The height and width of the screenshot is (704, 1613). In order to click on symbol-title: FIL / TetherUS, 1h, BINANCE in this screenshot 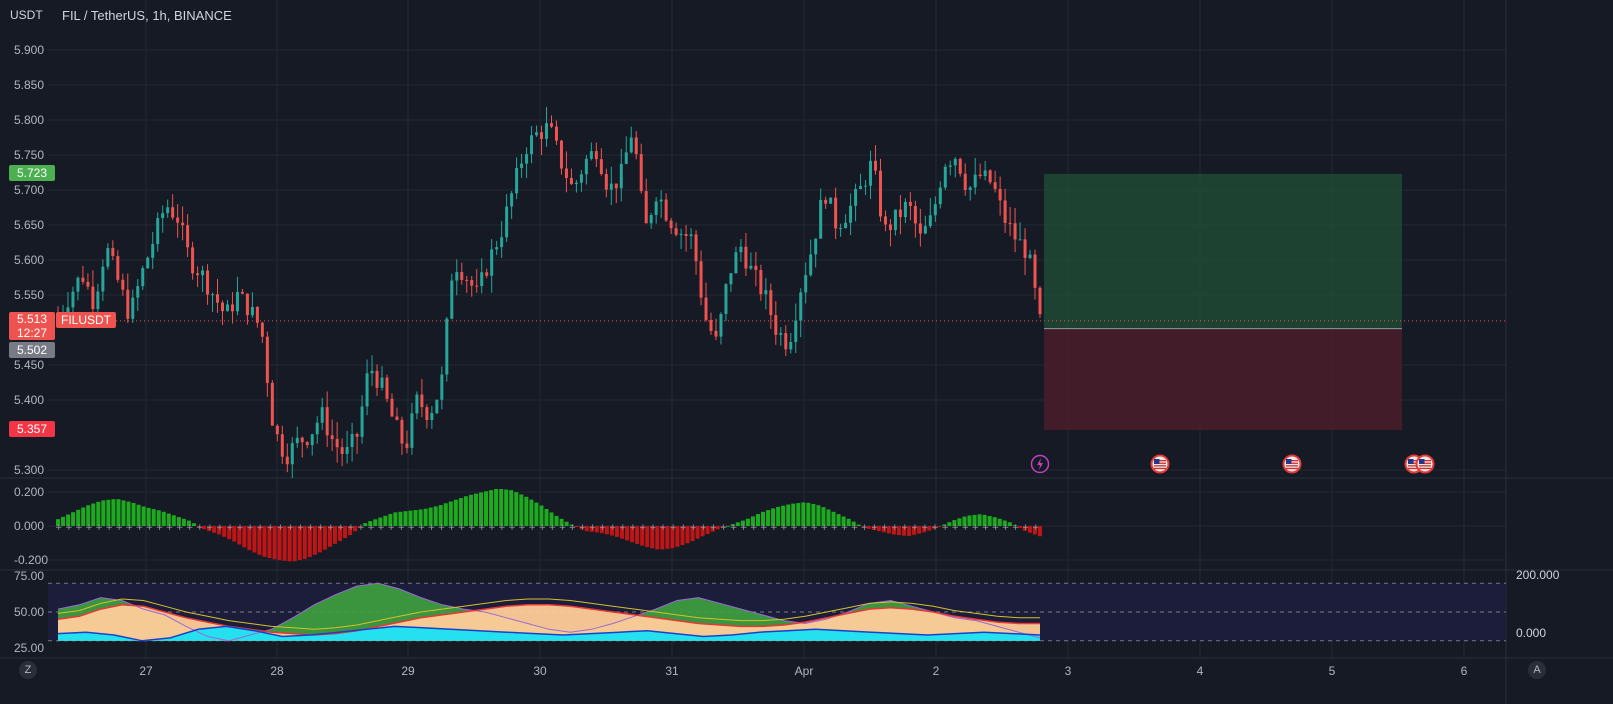, I will do `click(147, 15)`.